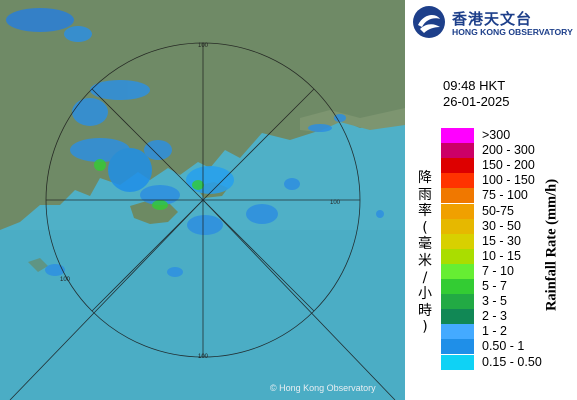 This screenshot has width=577, height=400. What do you see at coordinates (474, 85) in the screenshot?
I see `observation-time: 09:48 HKT` at bounding box center [474, 85].